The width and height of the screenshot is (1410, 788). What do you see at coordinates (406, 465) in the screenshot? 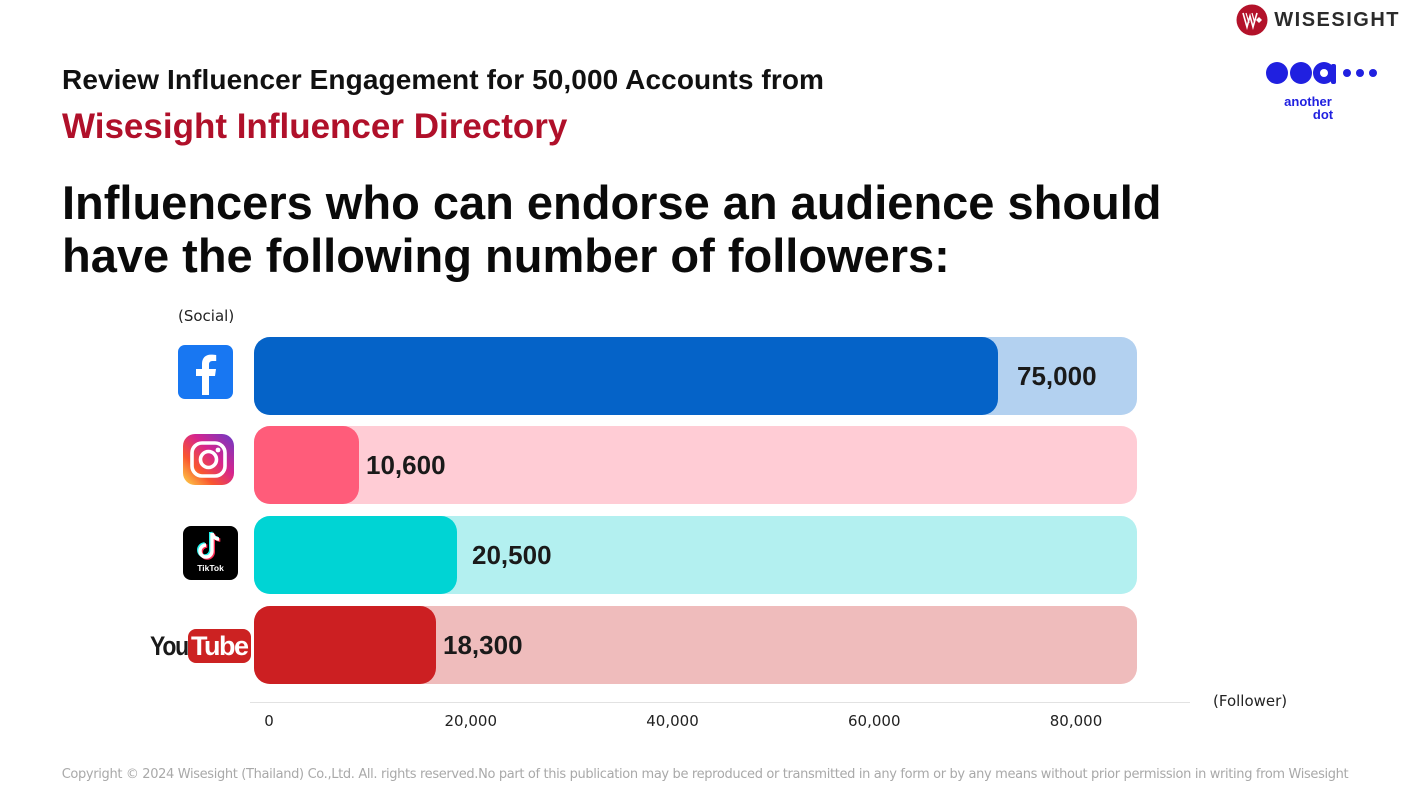
I see `data-label-instagram: 10,600` at bounding box center [406, 465].